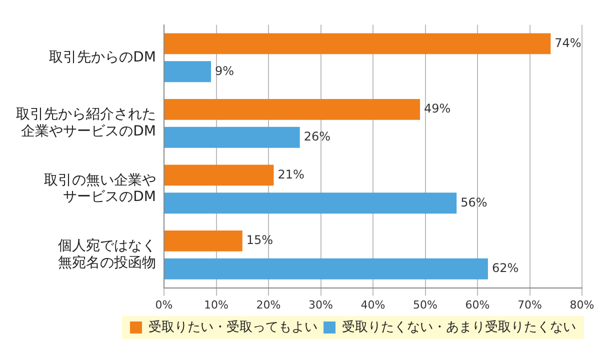 The height and width of the screenshot is (350, 600). What do you see at coordinates (317, 137) in the screenshot?
I see `data-label: 26%` at bounding box center [317, 137].